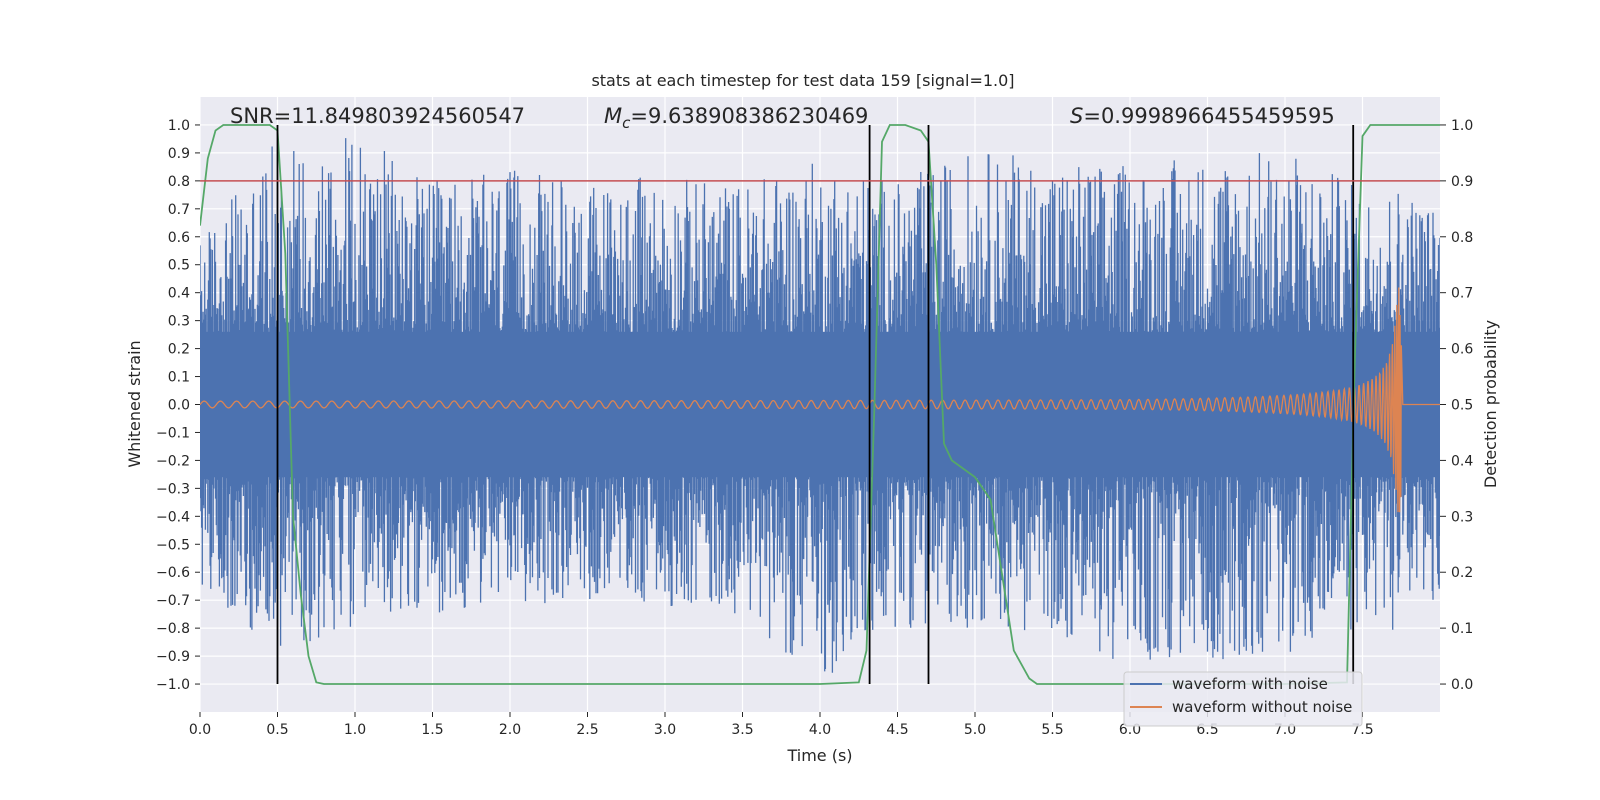 The height and width of the screenshot is (800, 1600). I want to click on y2-tick-label: 0.8, so click(1462, 238).